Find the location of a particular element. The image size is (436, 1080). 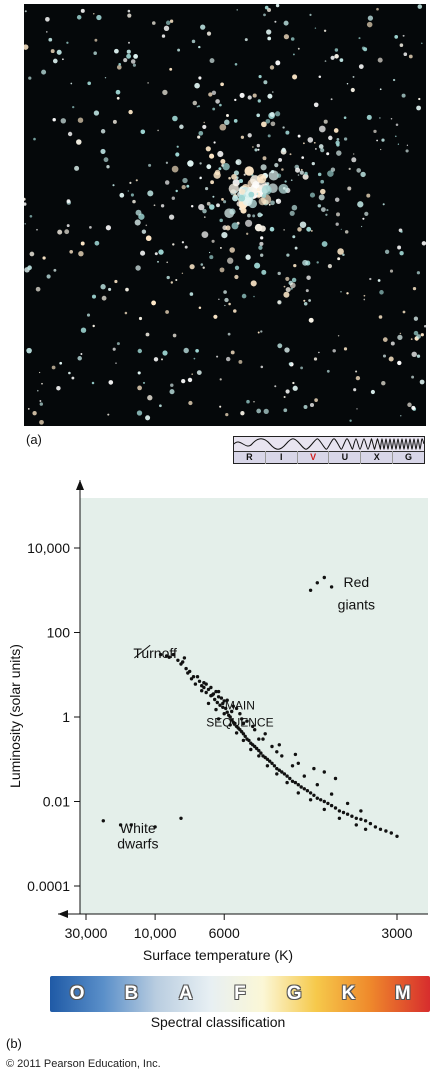

y-tick-label: 1 is located at coordinates (66, 717).